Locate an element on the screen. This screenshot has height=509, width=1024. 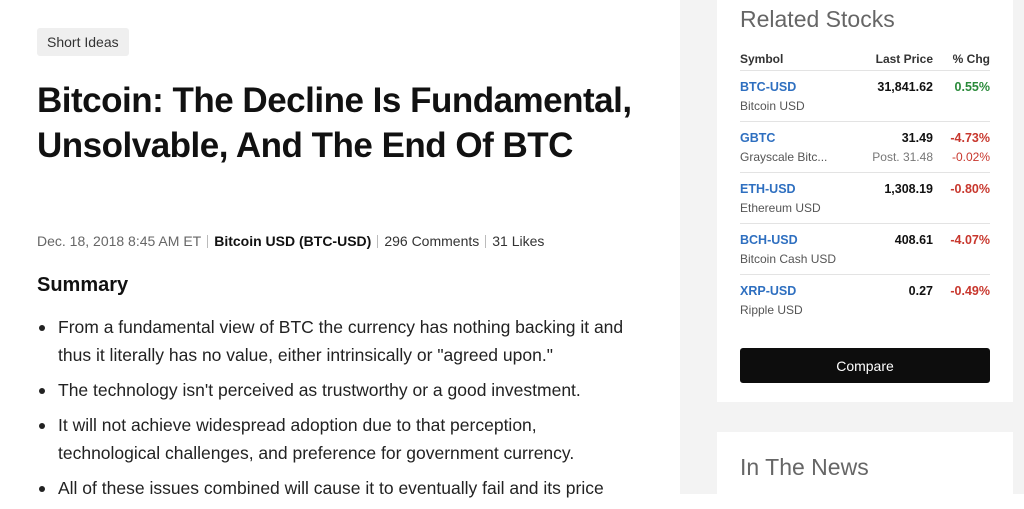
table-row: ETH-USD Ethereum USD 1,308.19 -0.80% is located at coordinates (865, 197).